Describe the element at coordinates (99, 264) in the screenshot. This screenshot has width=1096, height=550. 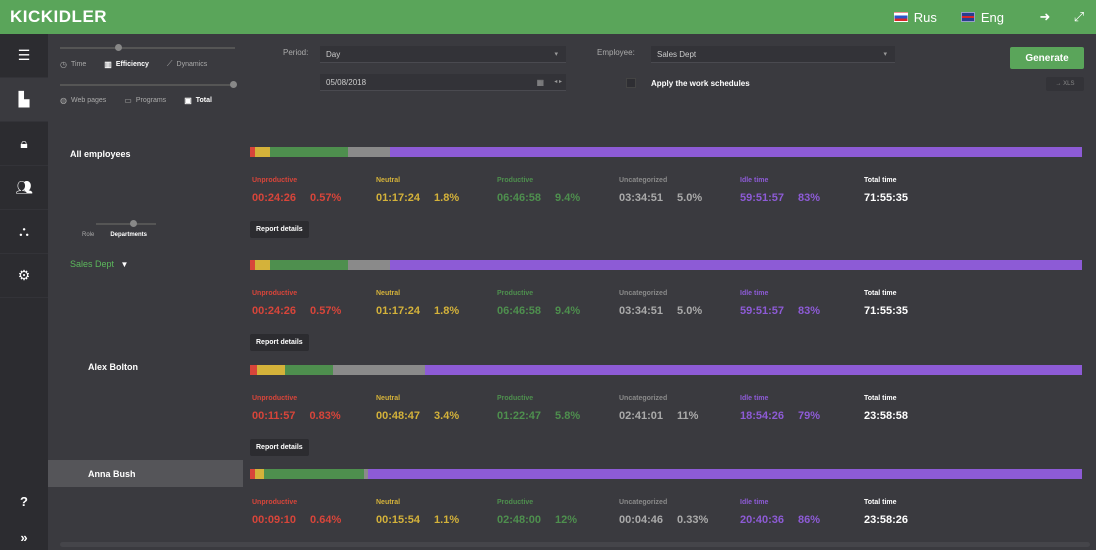
I see `group-sales-dept: Sales Dept ▼` at that location.